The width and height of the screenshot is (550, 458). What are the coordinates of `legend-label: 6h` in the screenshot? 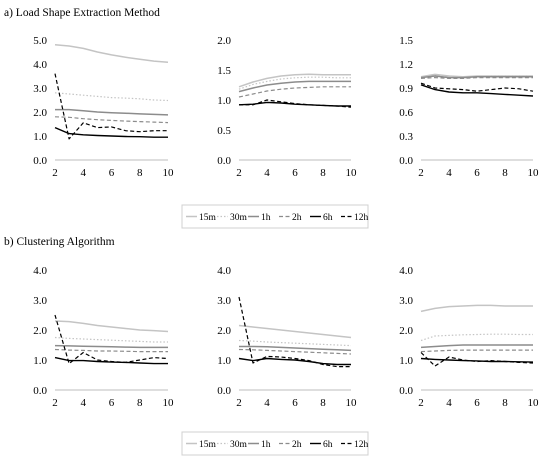 It's located at (328, 445).